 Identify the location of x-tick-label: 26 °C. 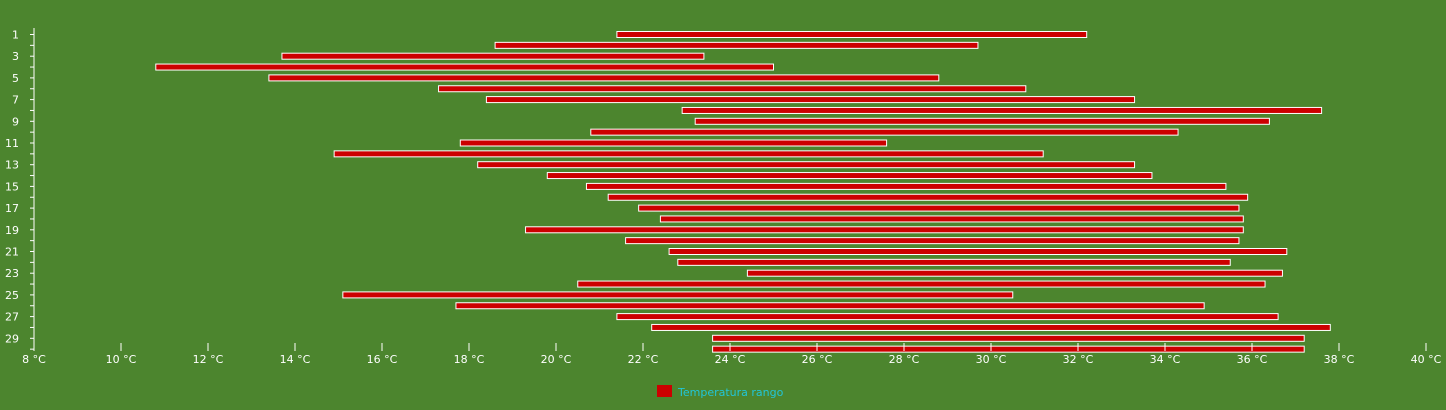
(817, 359).